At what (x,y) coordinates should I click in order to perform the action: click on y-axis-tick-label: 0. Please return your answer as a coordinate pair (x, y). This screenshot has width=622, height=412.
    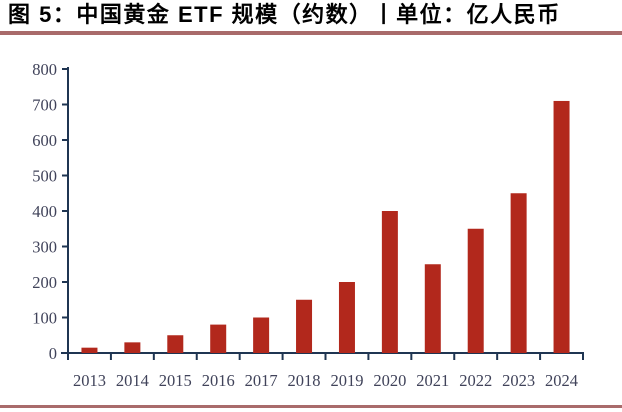
    Looking at the image, I should click on (53, 353).